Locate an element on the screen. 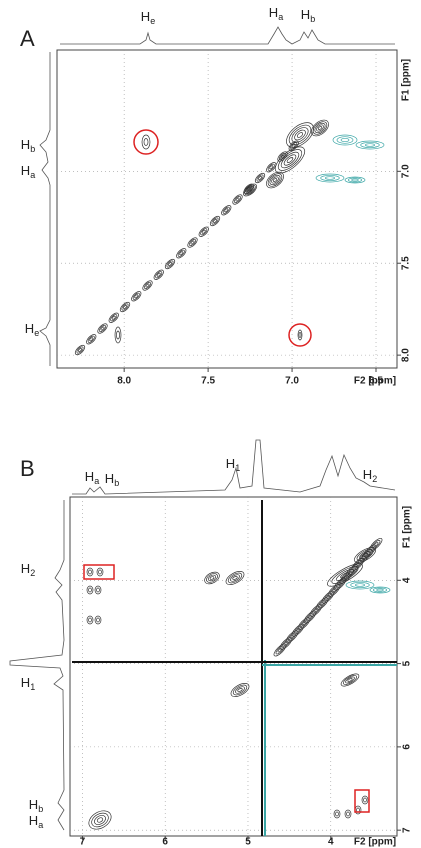 The width and height of the screenshot is (421, 848). peak-label: H1 is located at coordinates (233, 464).